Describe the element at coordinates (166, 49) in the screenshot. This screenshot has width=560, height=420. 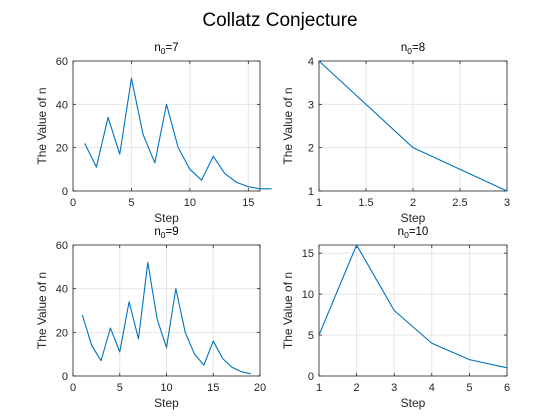
I see `subplot-title: n0=7` at that location.